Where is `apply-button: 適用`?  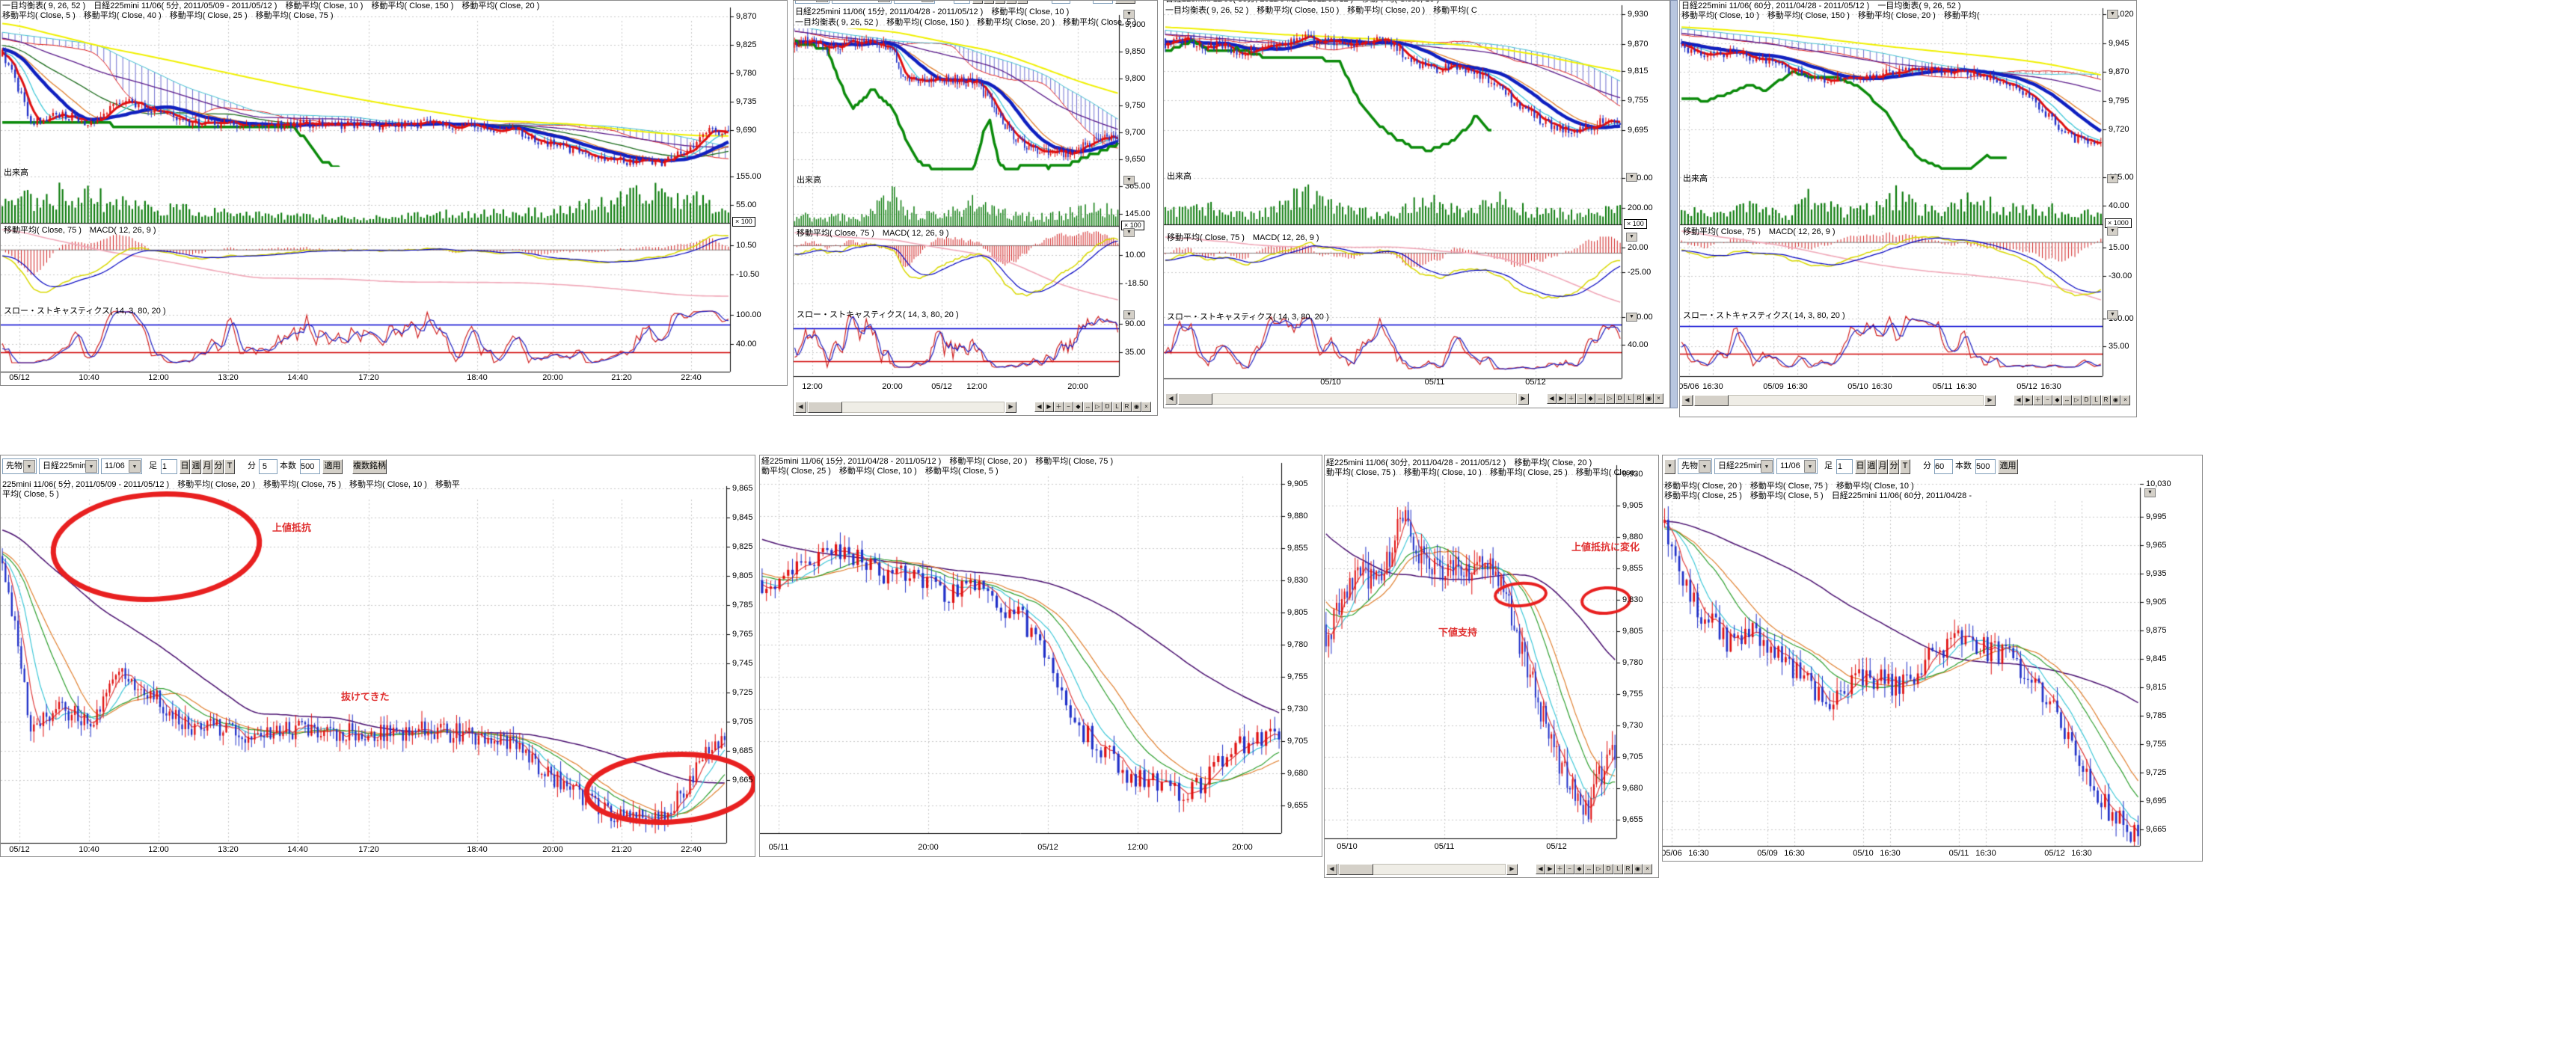
apply-button: 適用 is located at coordinates (1125, 2).